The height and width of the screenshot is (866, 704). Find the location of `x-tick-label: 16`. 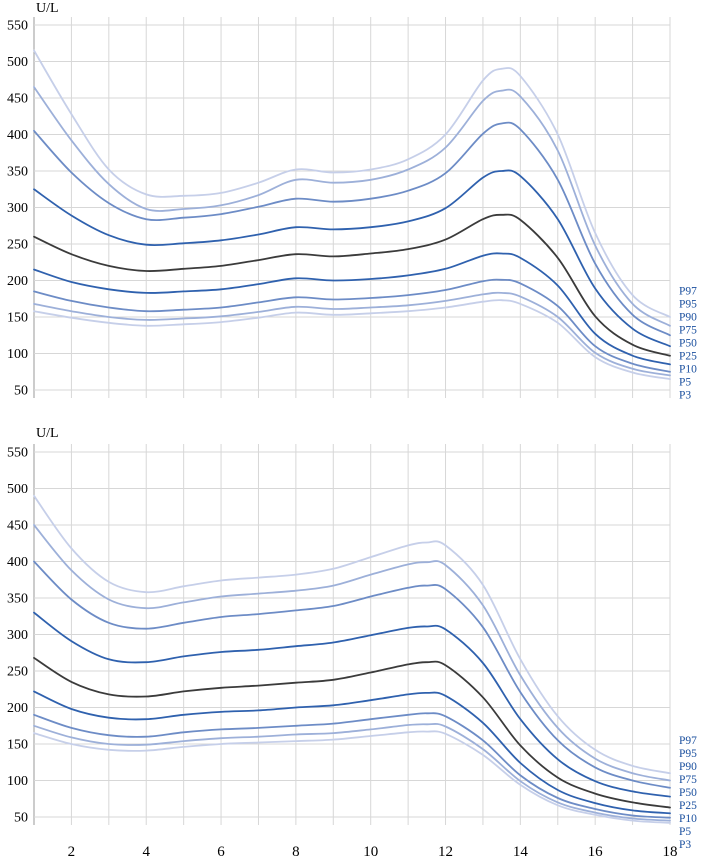

x-tick-label: 16 is located at coordinates (596, 852).